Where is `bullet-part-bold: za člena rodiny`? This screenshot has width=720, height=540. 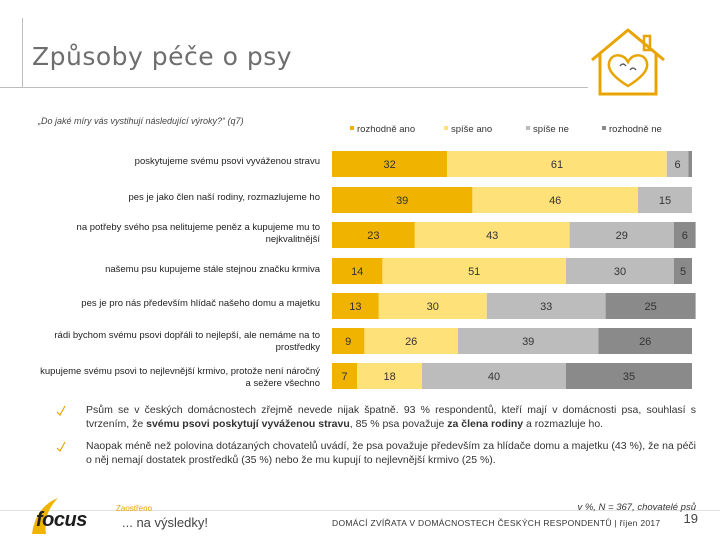
bullet-part-bold: za člena rodiny is located at coordinates (485, 424).